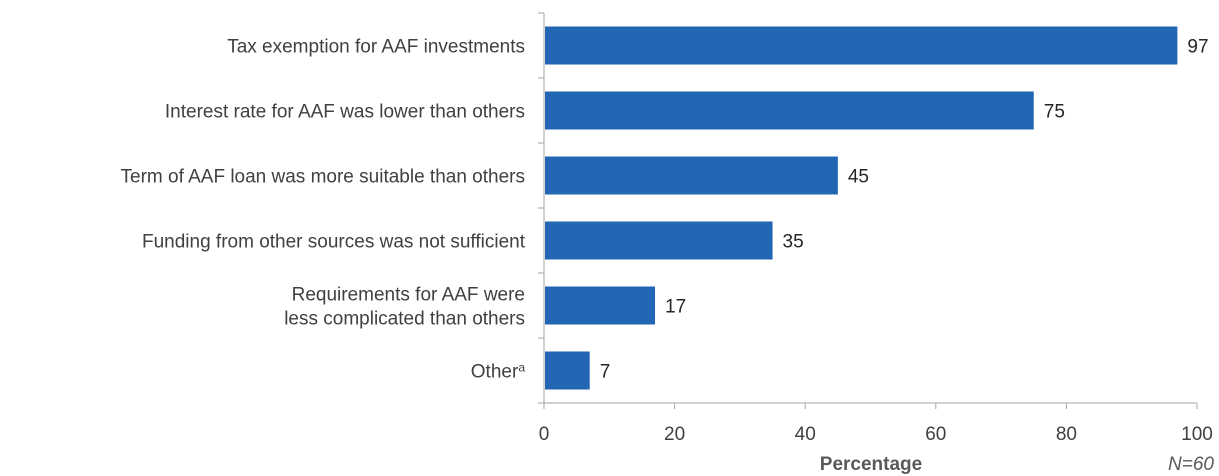 This screenshot has width=1219, height=476. I want to click on data-label: 17, so click(675, 307).